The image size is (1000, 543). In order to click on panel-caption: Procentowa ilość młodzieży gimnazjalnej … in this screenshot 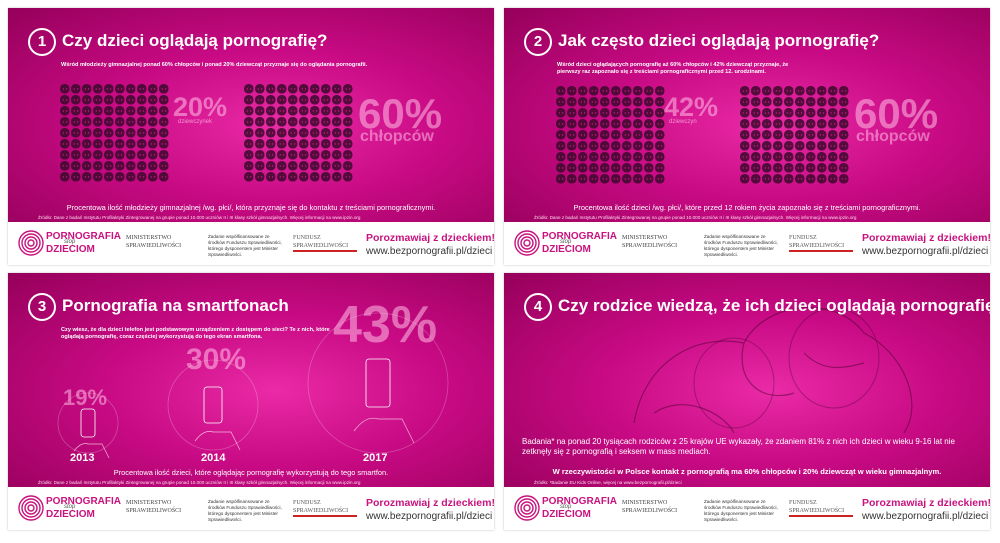, I will do `click(251, 207)`.